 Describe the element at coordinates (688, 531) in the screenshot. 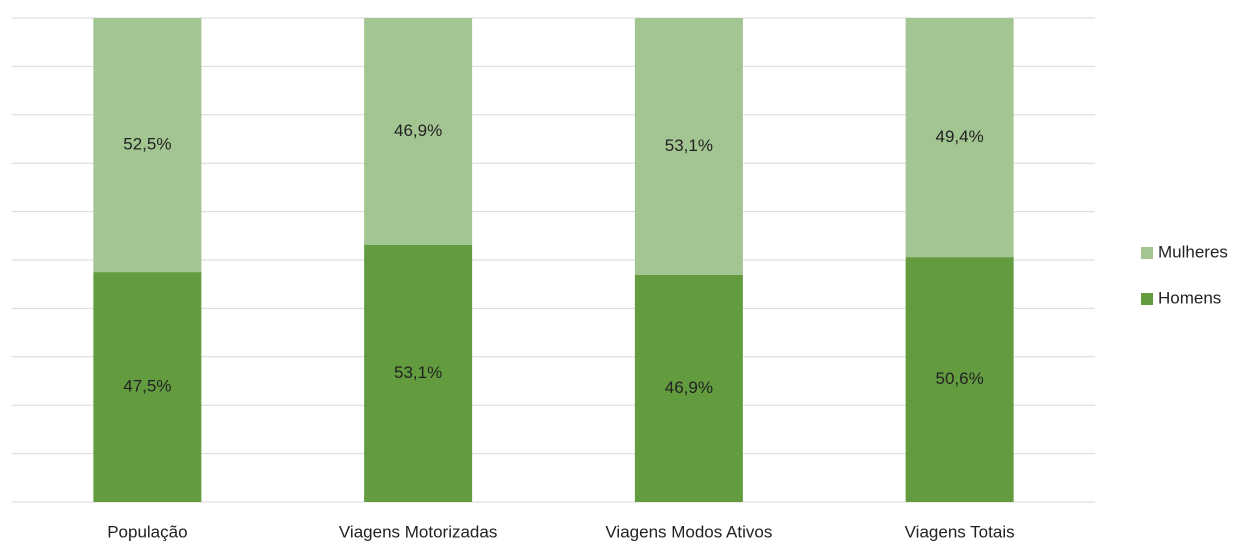

I see `x-tick-label: Viagens Modos Ativos` at that location.